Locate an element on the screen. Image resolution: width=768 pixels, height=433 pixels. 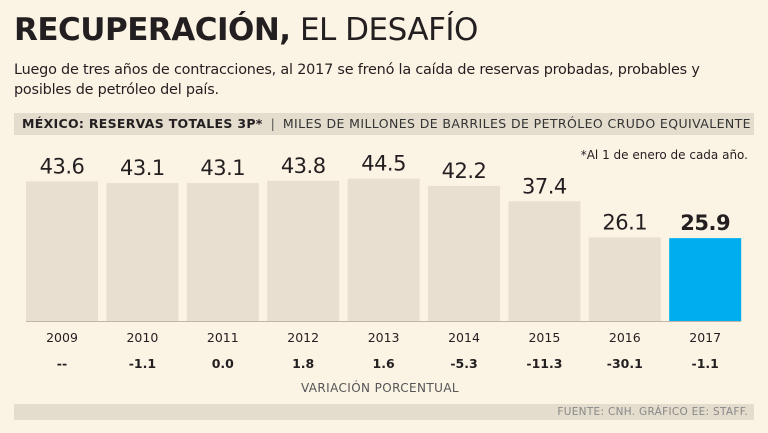
category-label-2011: 2011 is located at coordinates (223, 337).